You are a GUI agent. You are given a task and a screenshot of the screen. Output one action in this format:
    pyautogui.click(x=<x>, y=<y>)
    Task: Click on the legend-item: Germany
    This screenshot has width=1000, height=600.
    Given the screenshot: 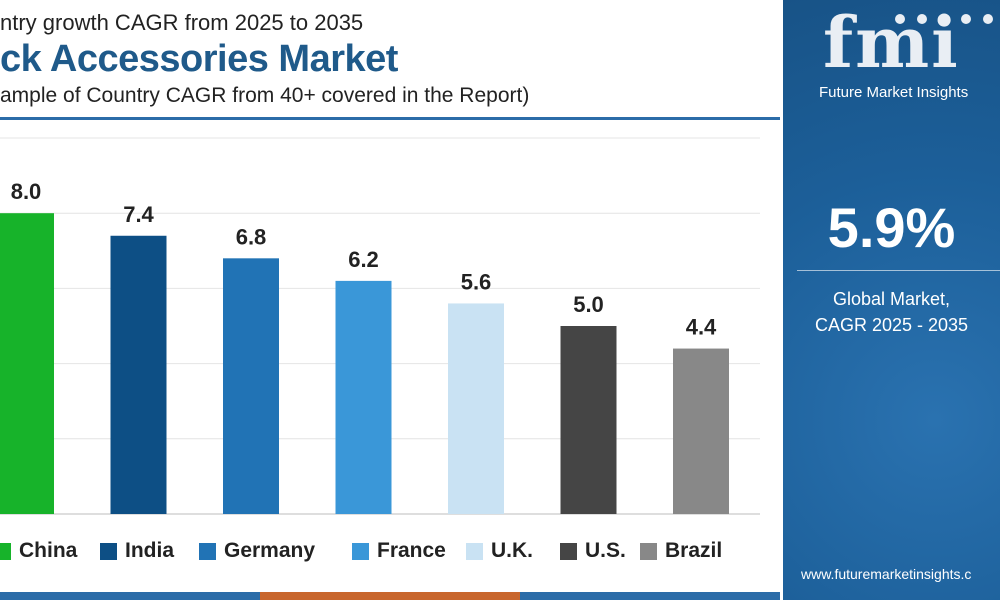 What is the action you would take?
    pyautogui.click(x=257, y=551)
    